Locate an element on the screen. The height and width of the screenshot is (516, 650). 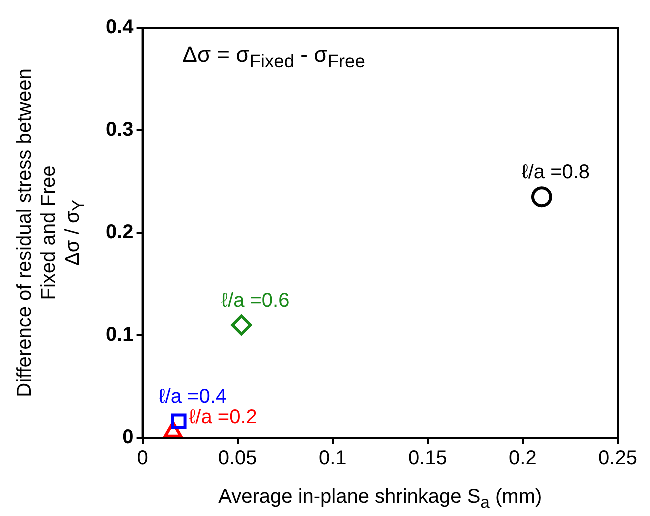
y-tick-label: 0.2 is located at coordinates (120, 233).